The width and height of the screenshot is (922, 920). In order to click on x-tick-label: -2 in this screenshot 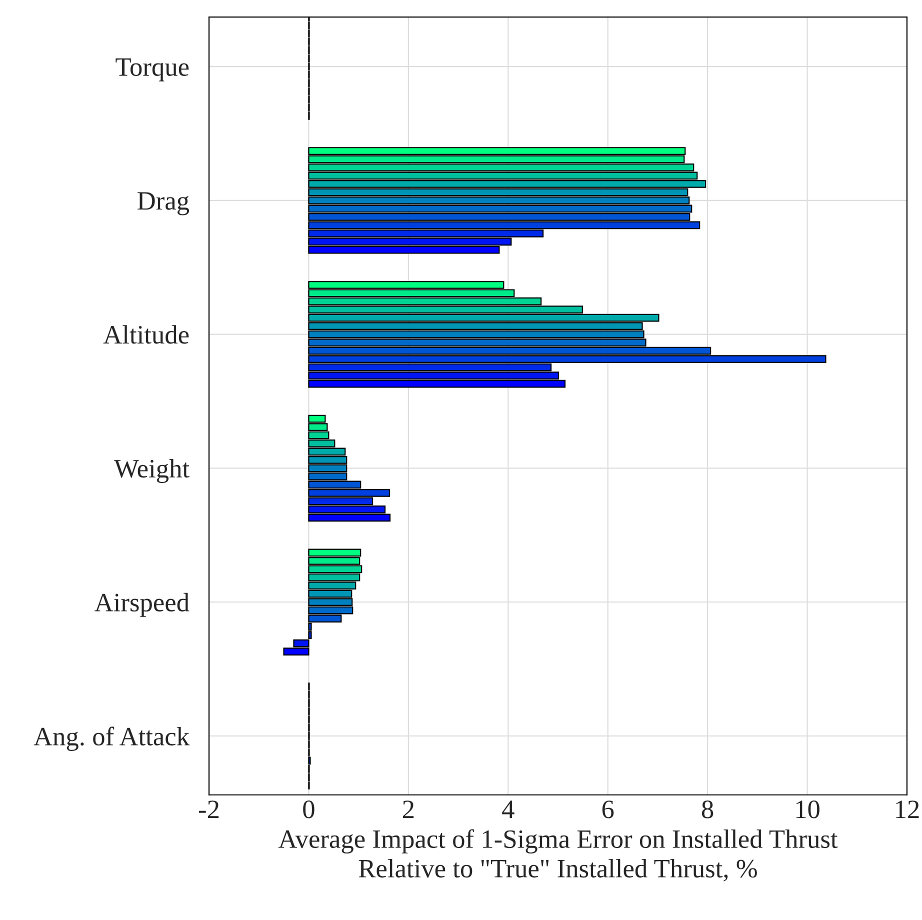, I will do `click(209, 809)`.